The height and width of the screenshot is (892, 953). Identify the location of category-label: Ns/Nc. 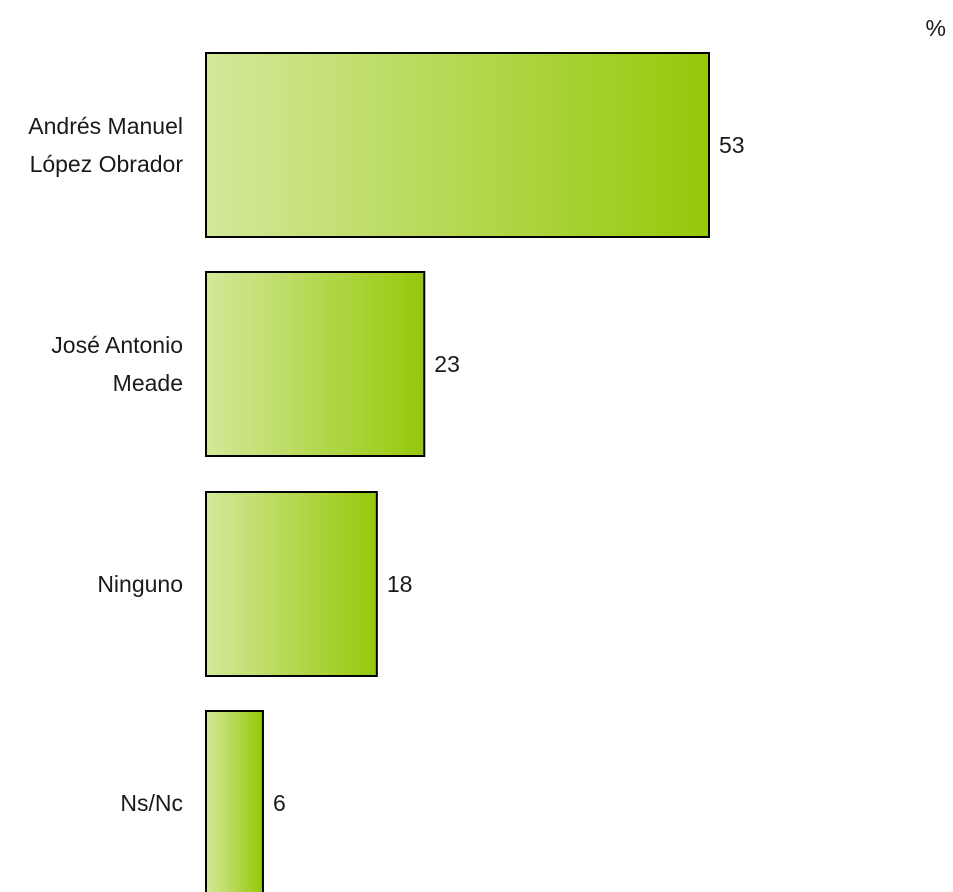
(151, 803).